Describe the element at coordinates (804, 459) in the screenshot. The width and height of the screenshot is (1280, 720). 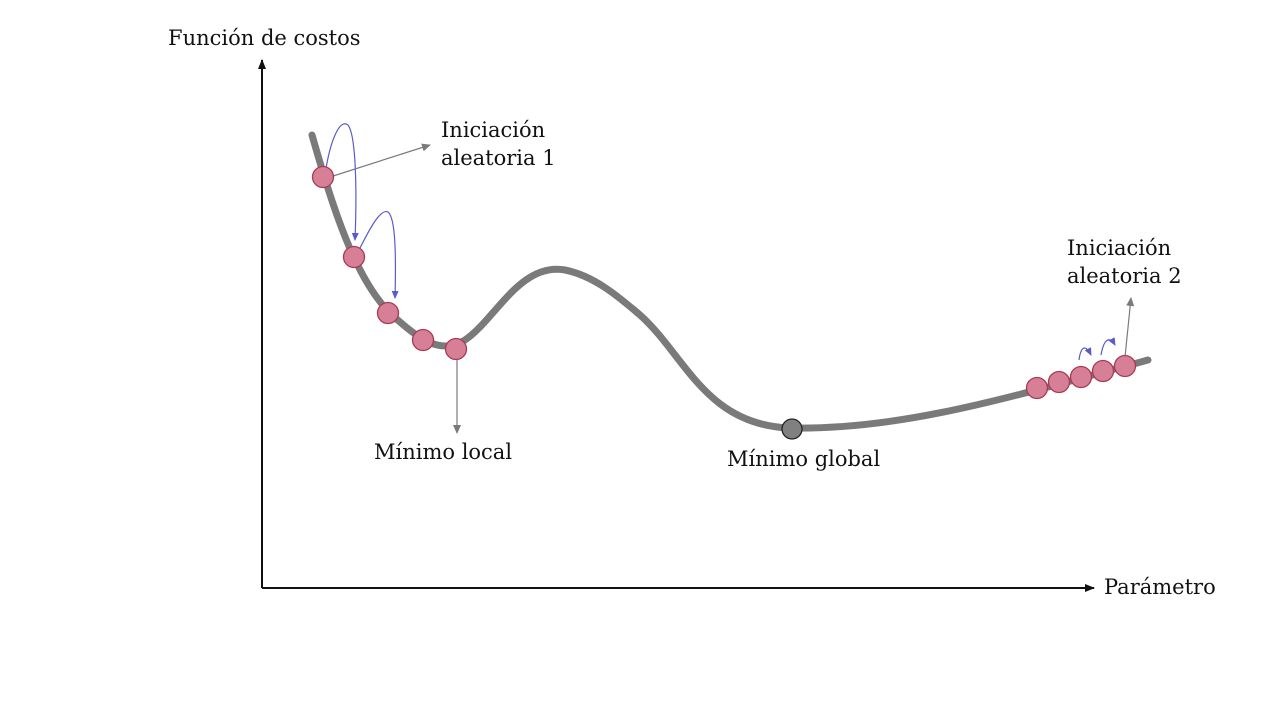
I see `global-min-label: Mínimo global` at that location.